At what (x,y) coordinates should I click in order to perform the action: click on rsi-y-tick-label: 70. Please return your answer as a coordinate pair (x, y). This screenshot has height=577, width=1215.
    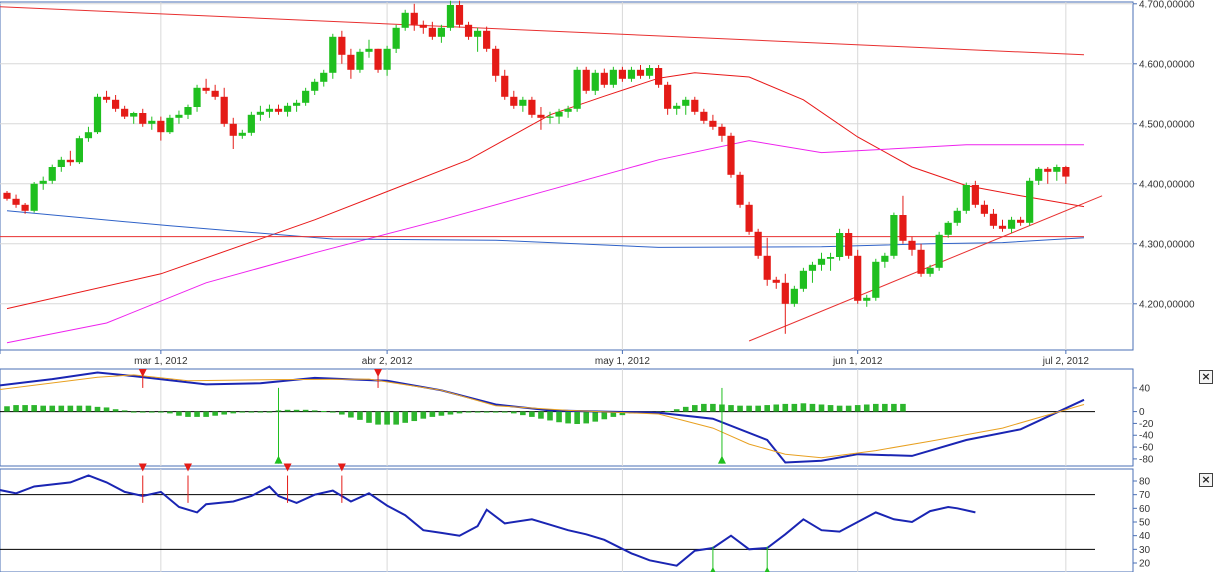
    Looking at the image, I should click on (1145, 495).